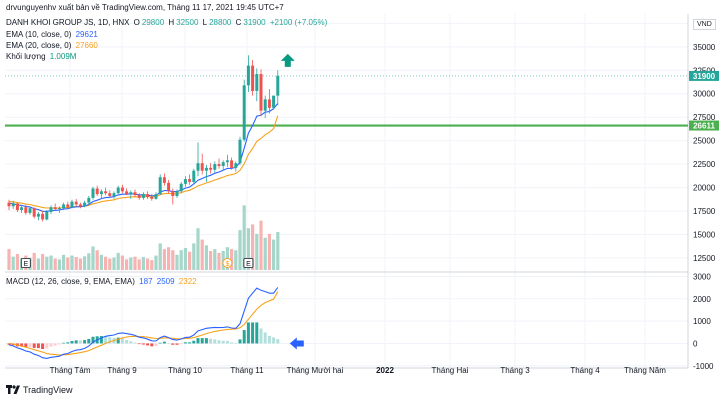  What do you see at coordinates (315, 370) in the screenshot?
I see `time-tick-label: Tháng Mười hai` at bounding box center [315, 370].